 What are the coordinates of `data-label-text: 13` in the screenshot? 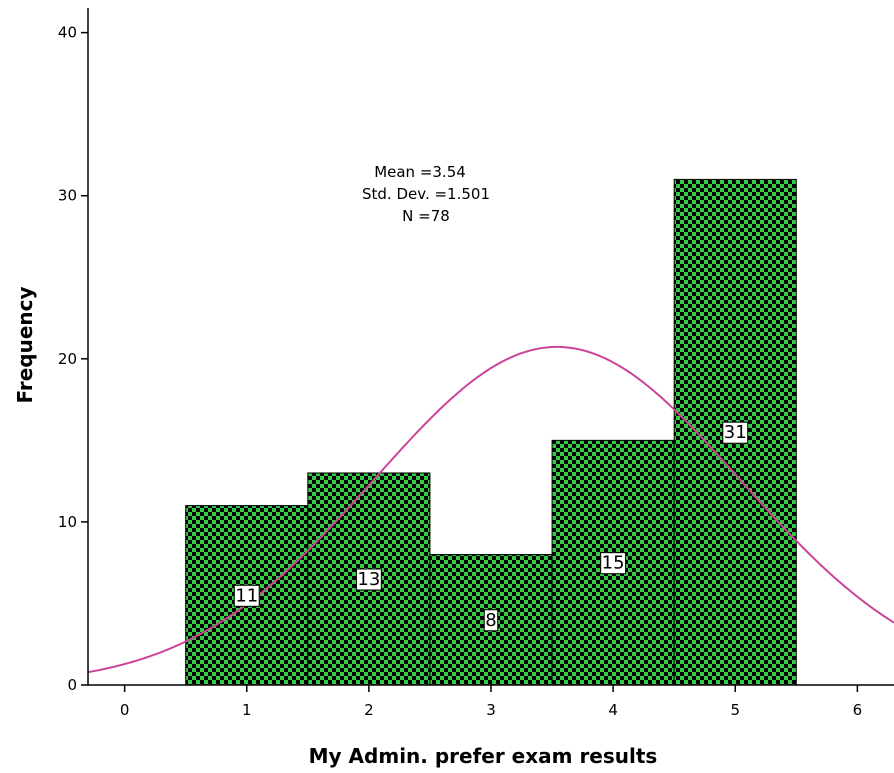 It's located at (368, 579).